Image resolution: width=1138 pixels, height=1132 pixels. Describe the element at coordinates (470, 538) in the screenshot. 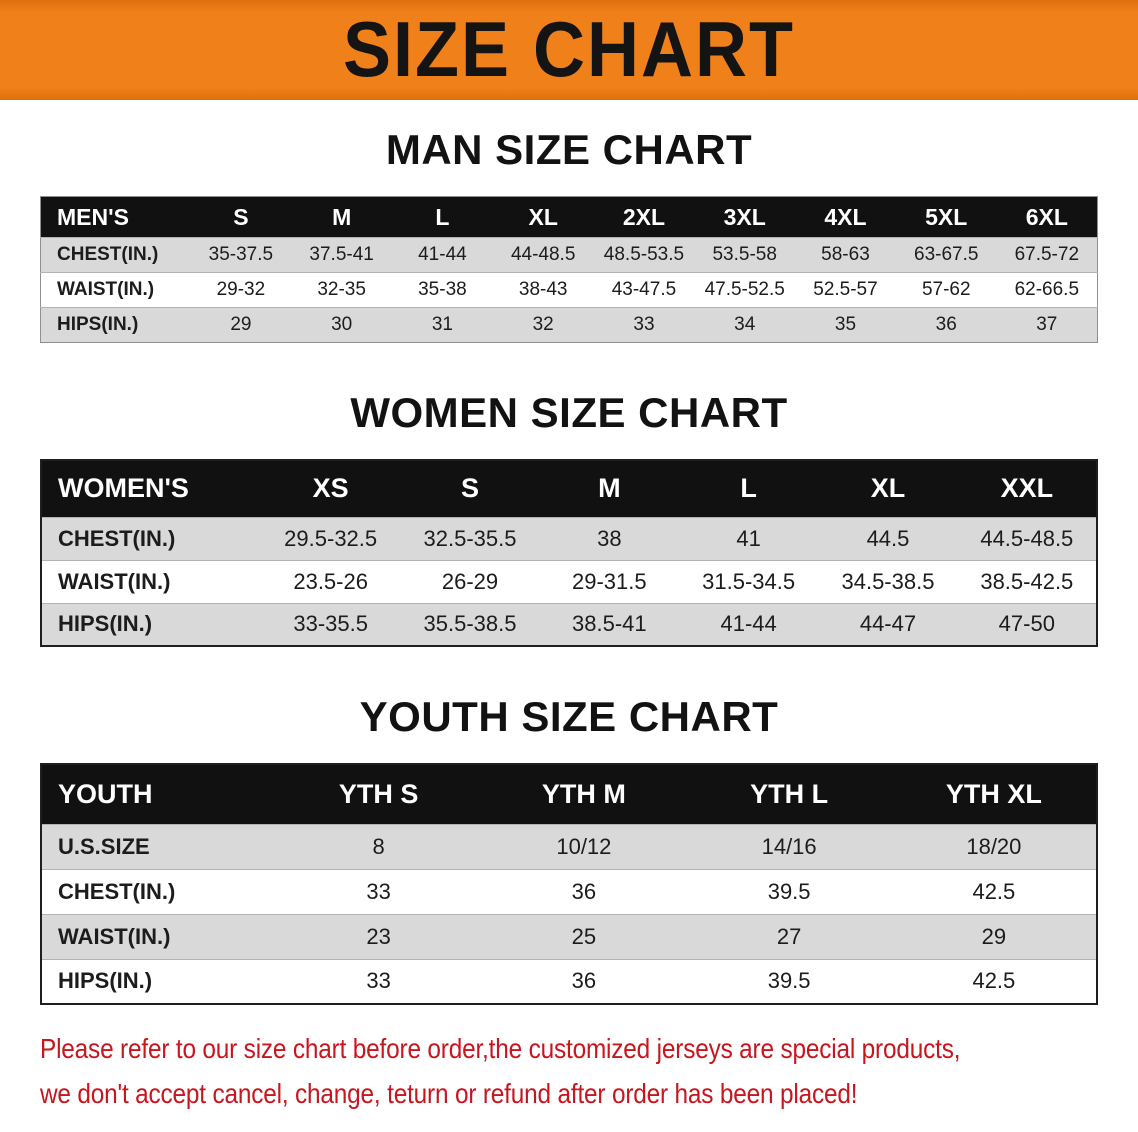

I see `value-cell: 32.5-35.5` at that location.